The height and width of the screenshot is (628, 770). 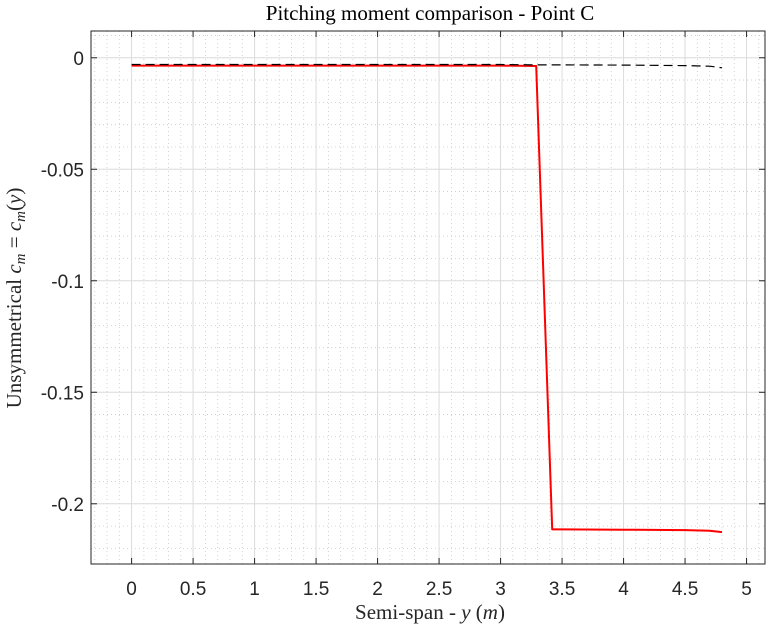 I want to click on chart-title: Pitching moment comparison - Point C, so click(x=430, y=13).